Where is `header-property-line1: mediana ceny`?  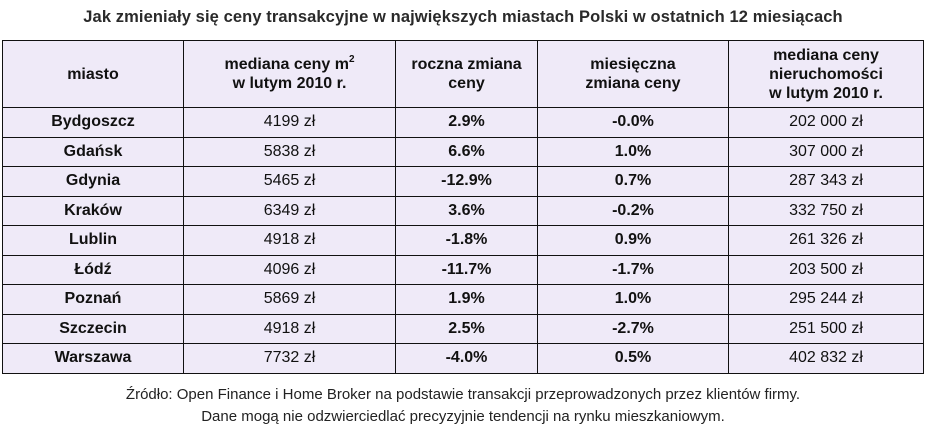
header-property-line1: mediana ceny is located at coordinates (826, 55).